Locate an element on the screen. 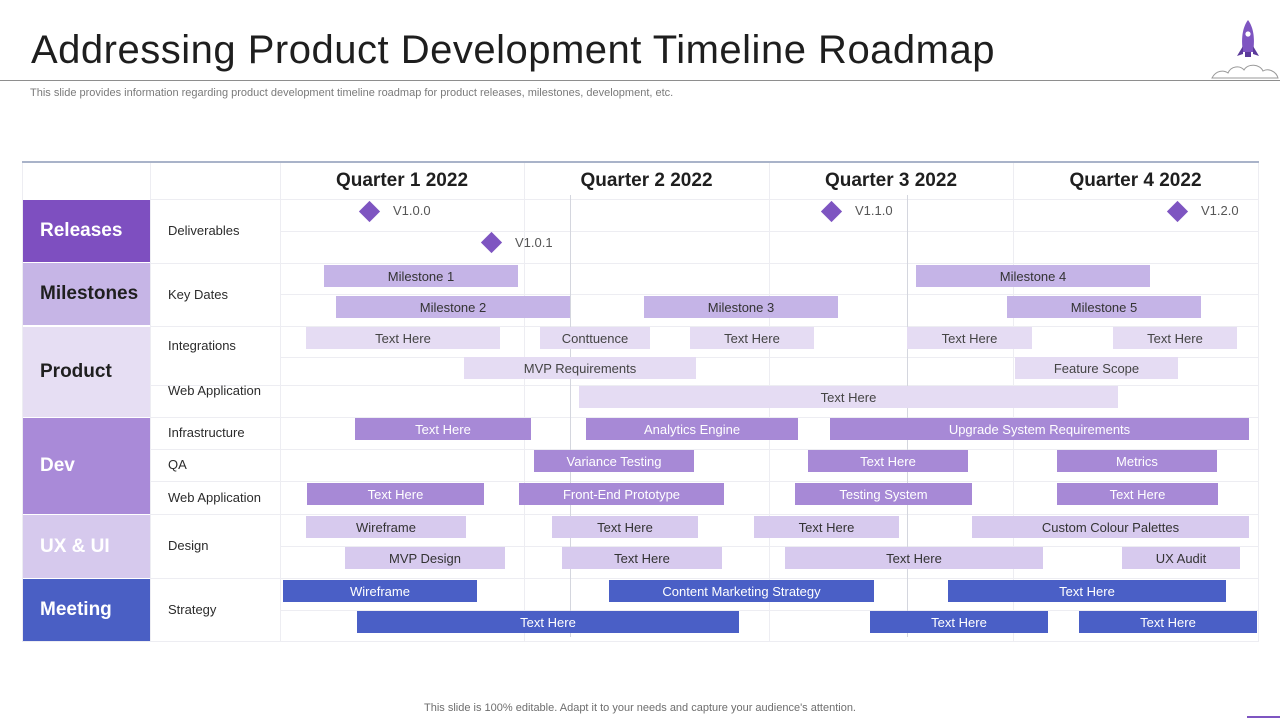  subcategory-integrations: Integrations is located at coordinates (202, 345).